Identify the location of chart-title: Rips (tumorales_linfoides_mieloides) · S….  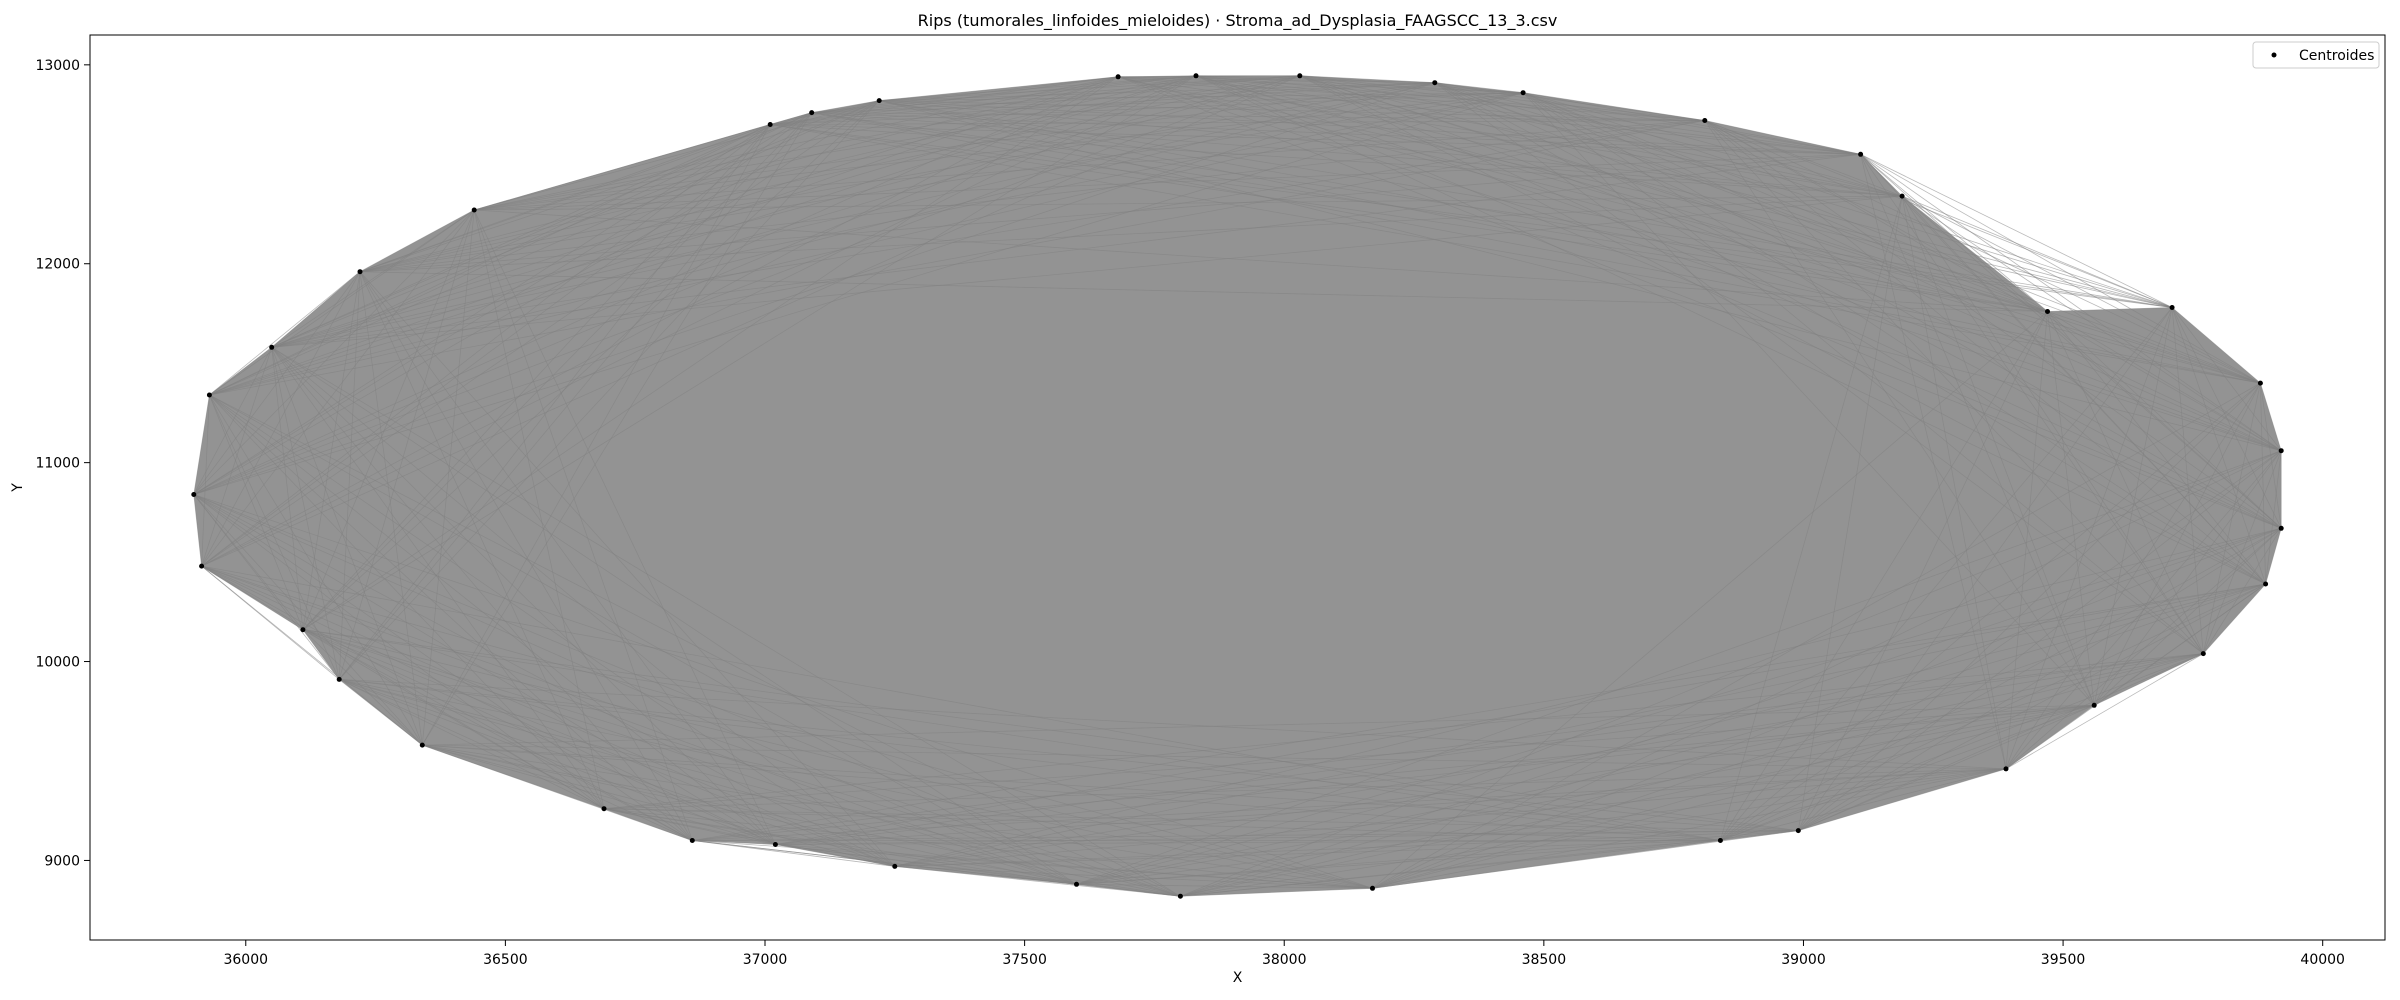
(1238, 21).